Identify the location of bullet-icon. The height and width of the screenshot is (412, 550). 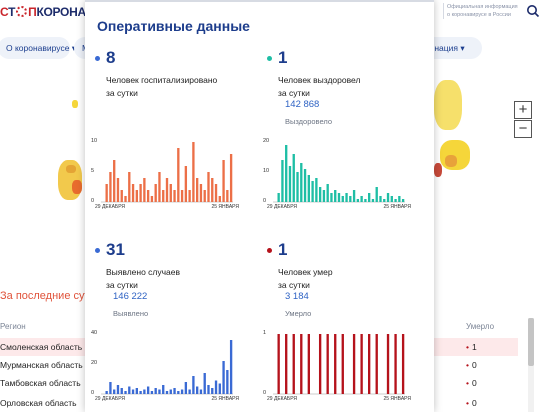
(269, 58).